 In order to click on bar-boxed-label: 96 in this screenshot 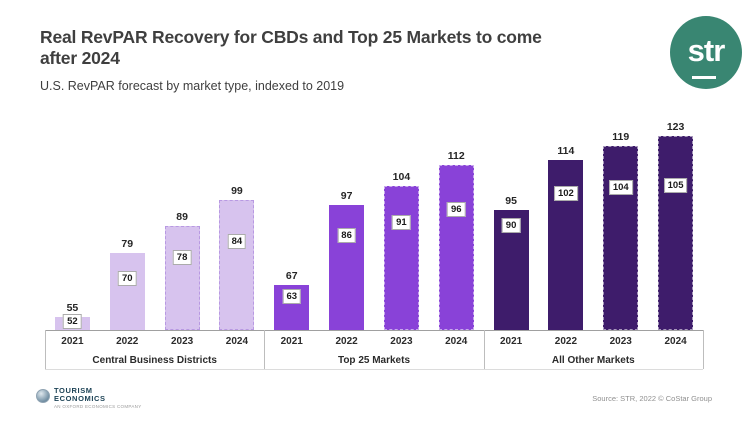, I will do `click(456, 209)`.